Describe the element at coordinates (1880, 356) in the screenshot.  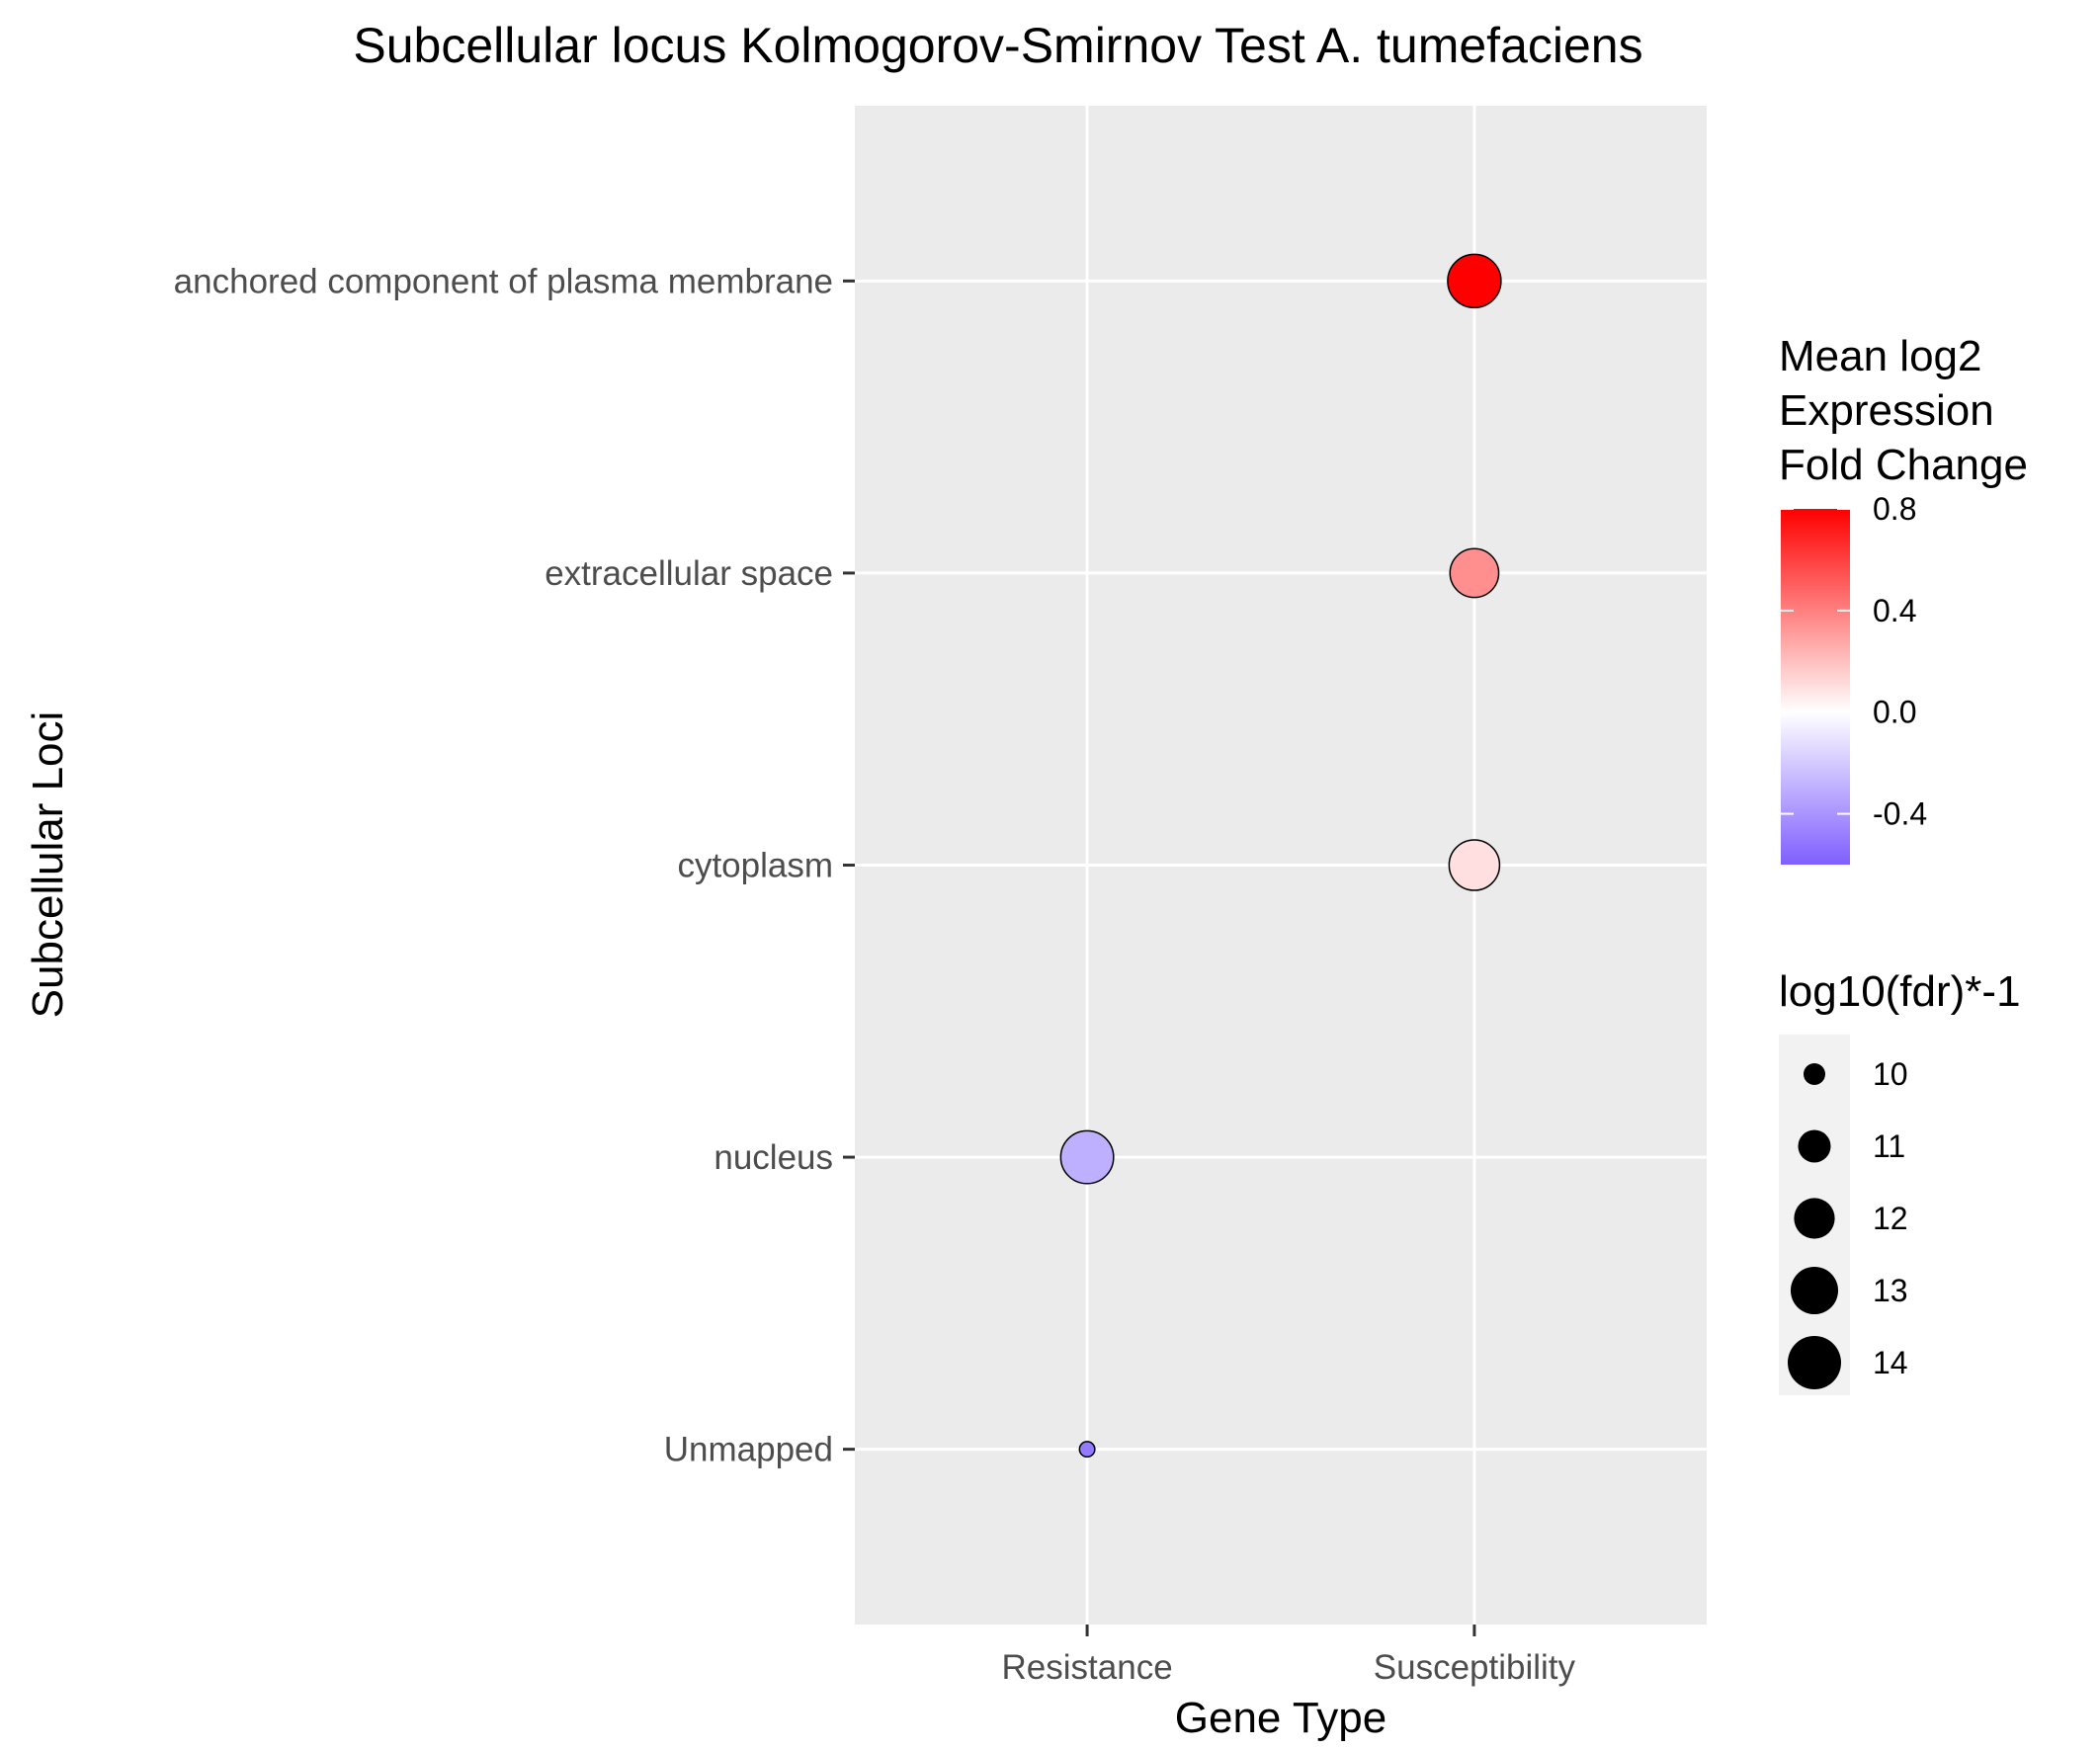
I see `color-legend-title-line-1: Mean log2` at that location.